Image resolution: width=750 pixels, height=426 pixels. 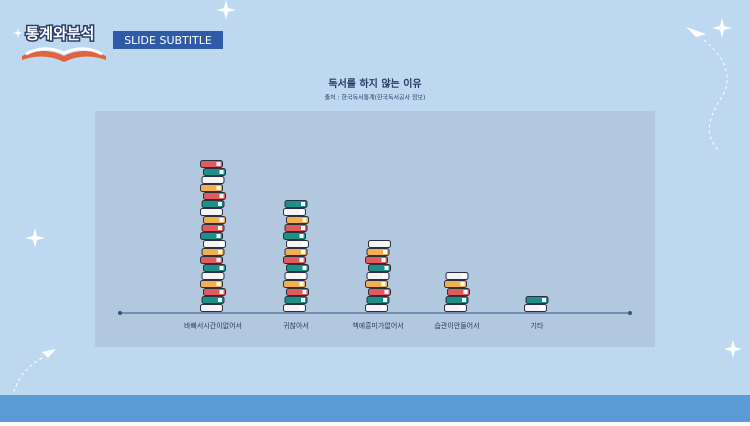 What do you see at coordinates (296, 325) in the screenshot?
I see `x-tick-label: 귀찮아서` at bounding box center [296, 325].